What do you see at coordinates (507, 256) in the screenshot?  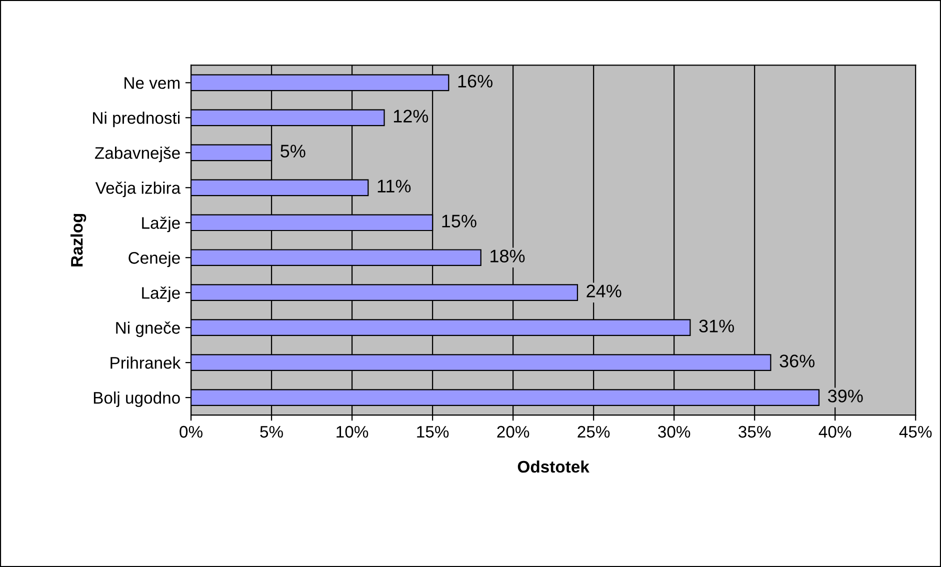 I see `data-label: 18%` at bounding box center [507, 256].